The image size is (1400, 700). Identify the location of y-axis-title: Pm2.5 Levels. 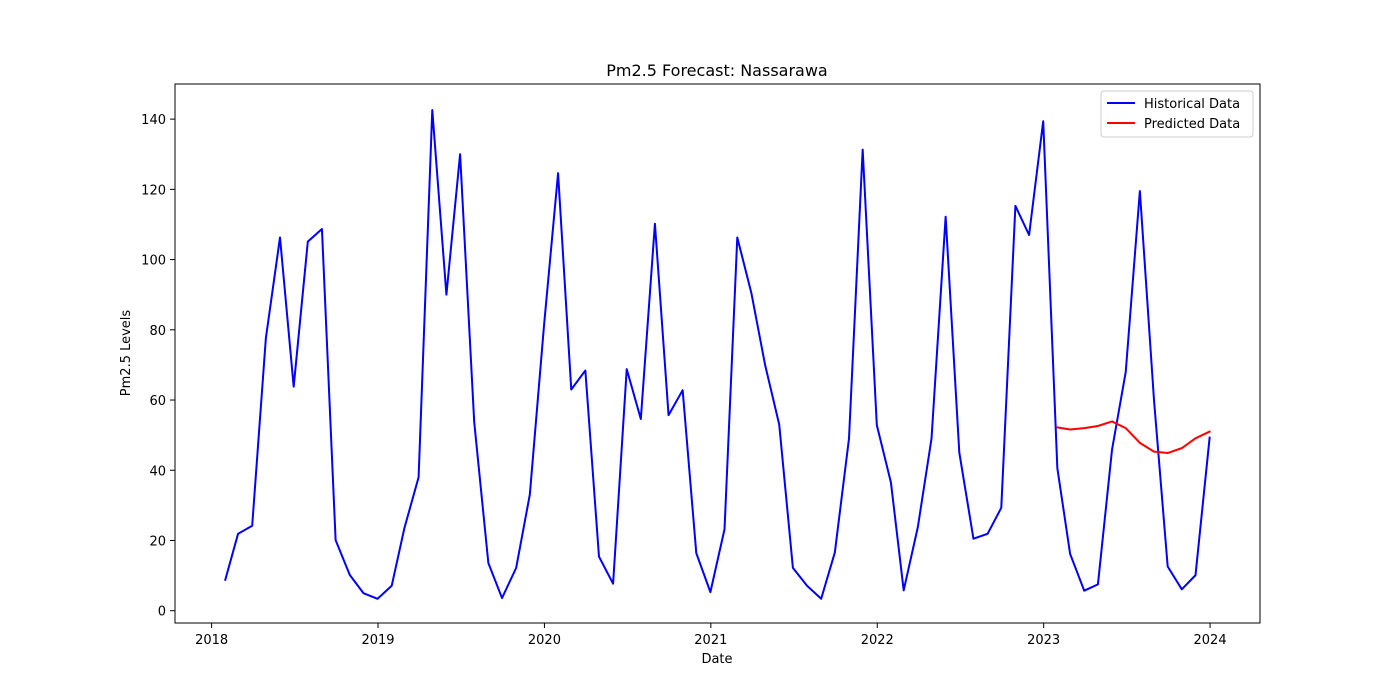
(126, 353).